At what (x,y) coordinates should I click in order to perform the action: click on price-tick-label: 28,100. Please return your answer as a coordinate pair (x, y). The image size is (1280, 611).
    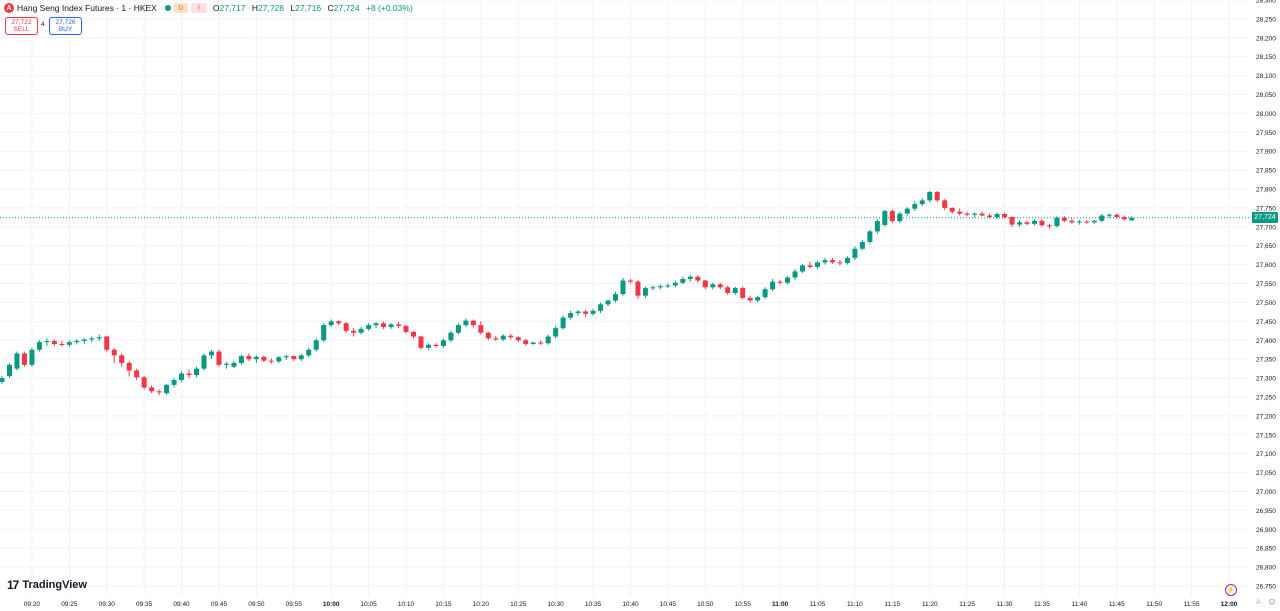
    Looking at the image, I should click on (1266, 76).